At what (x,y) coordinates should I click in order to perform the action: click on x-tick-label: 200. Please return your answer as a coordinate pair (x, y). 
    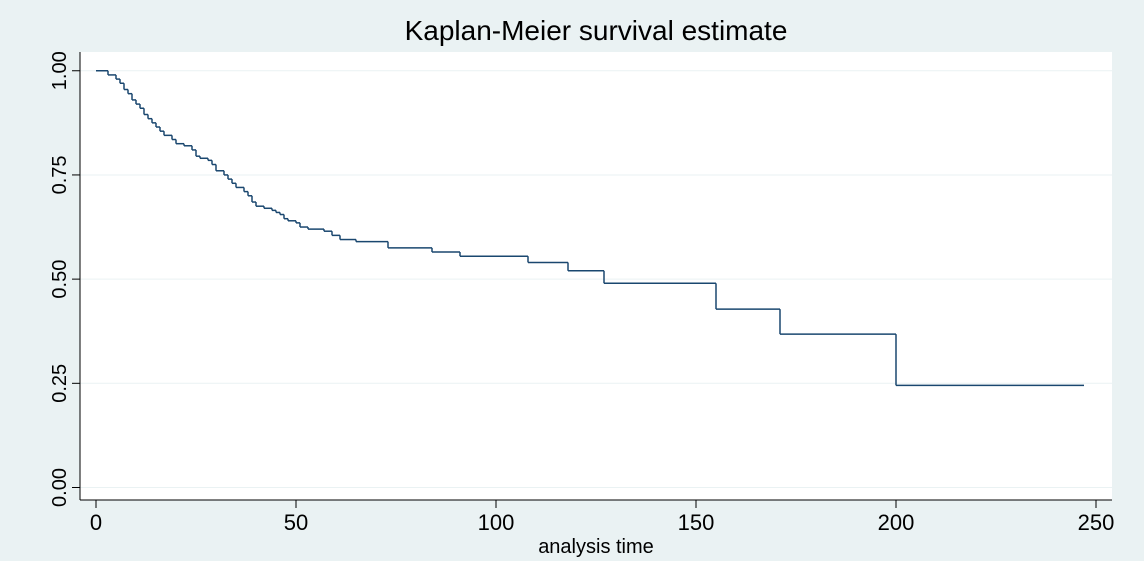
    Looking at the image, I should click on (896, 522).